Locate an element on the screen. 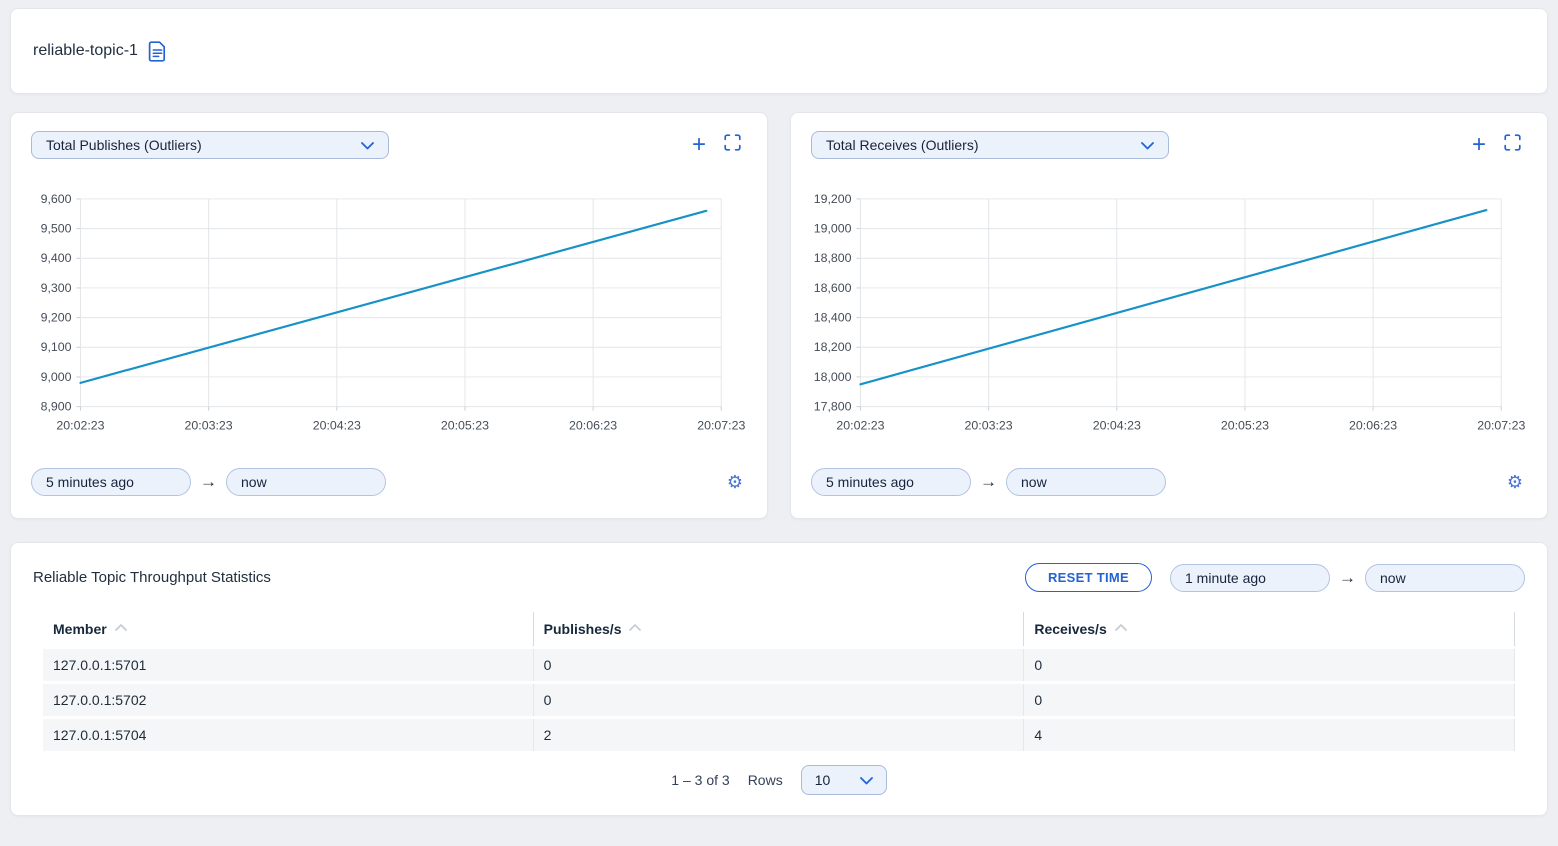 The image size is (1558, 846). document-icon is located at coordinates (157, 51).